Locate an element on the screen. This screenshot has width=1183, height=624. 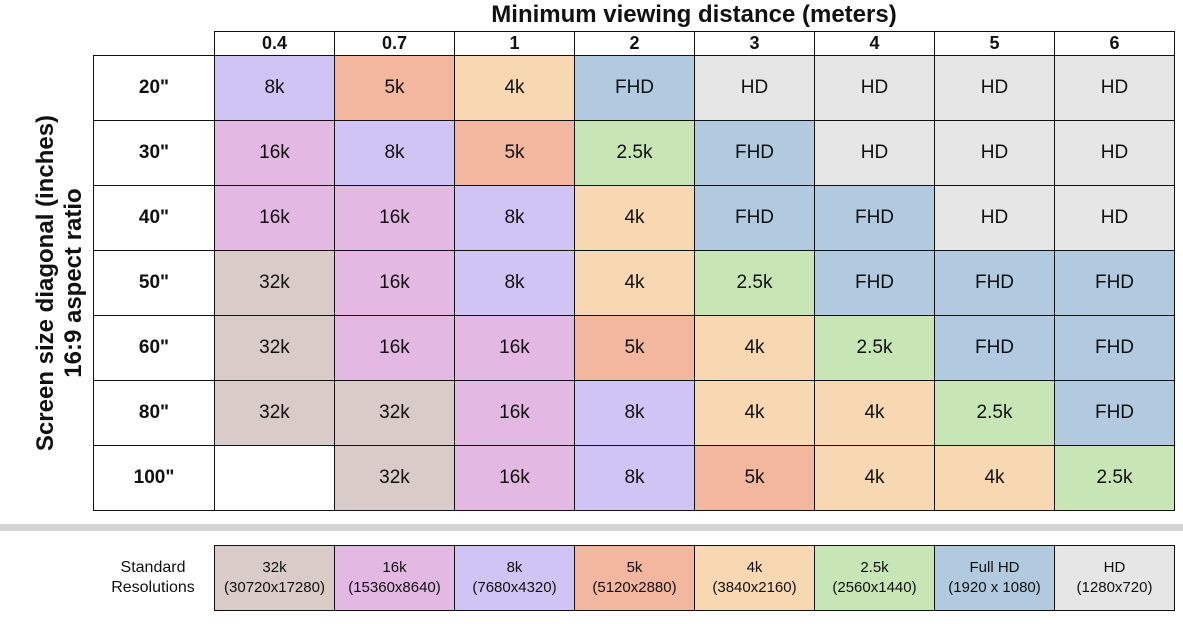
legend-item-resolution: (3840x2160) is located at coordinates (754, 587).